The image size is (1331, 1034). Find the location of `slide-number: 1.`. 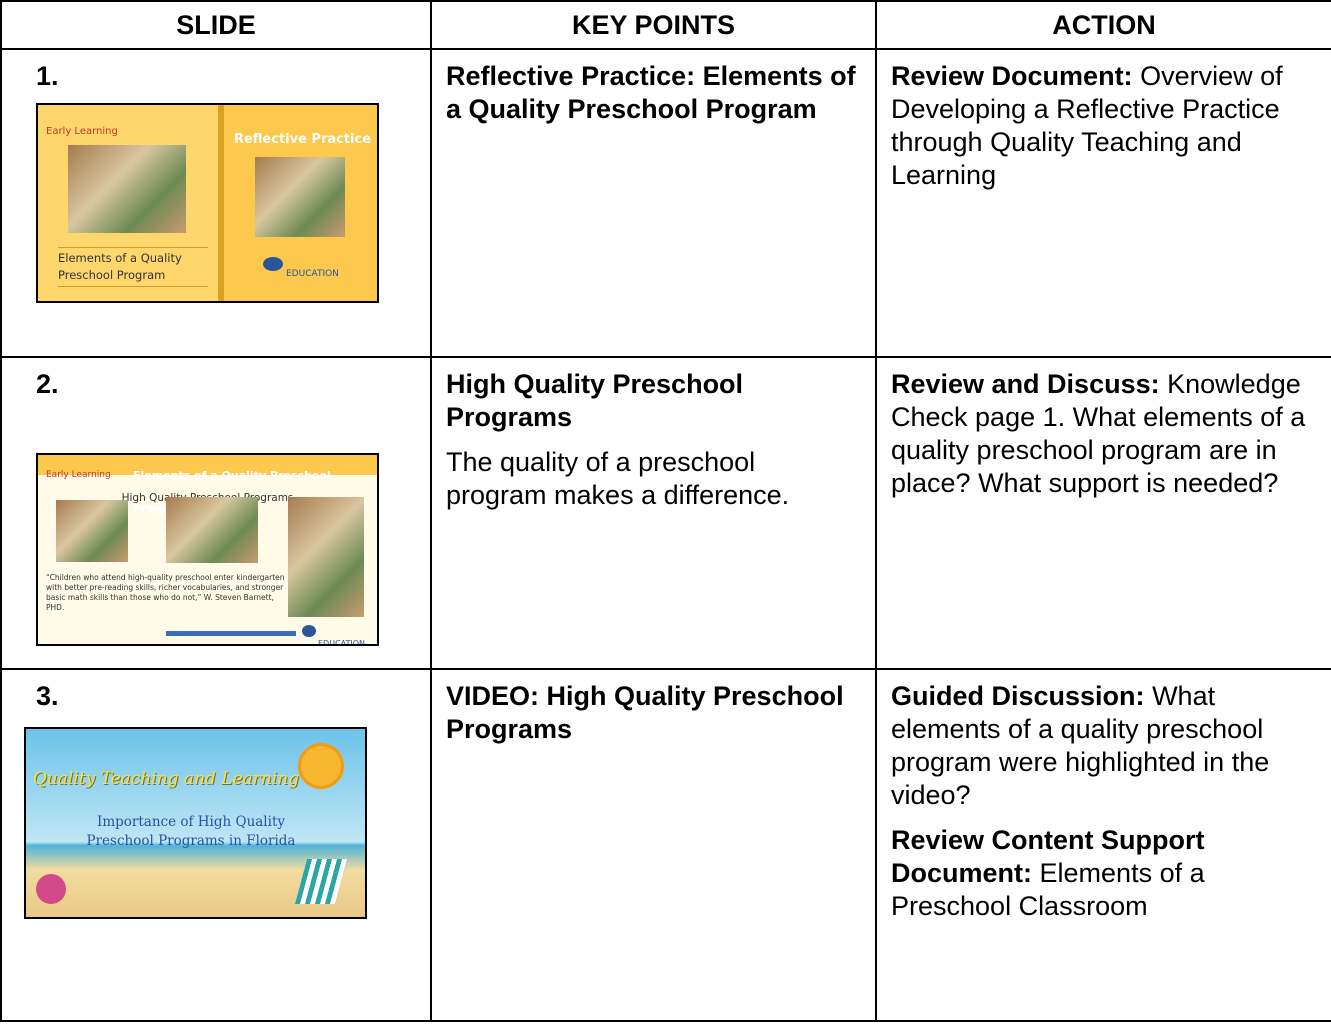

slide-number: 1. is located at coordinates (47, 76).